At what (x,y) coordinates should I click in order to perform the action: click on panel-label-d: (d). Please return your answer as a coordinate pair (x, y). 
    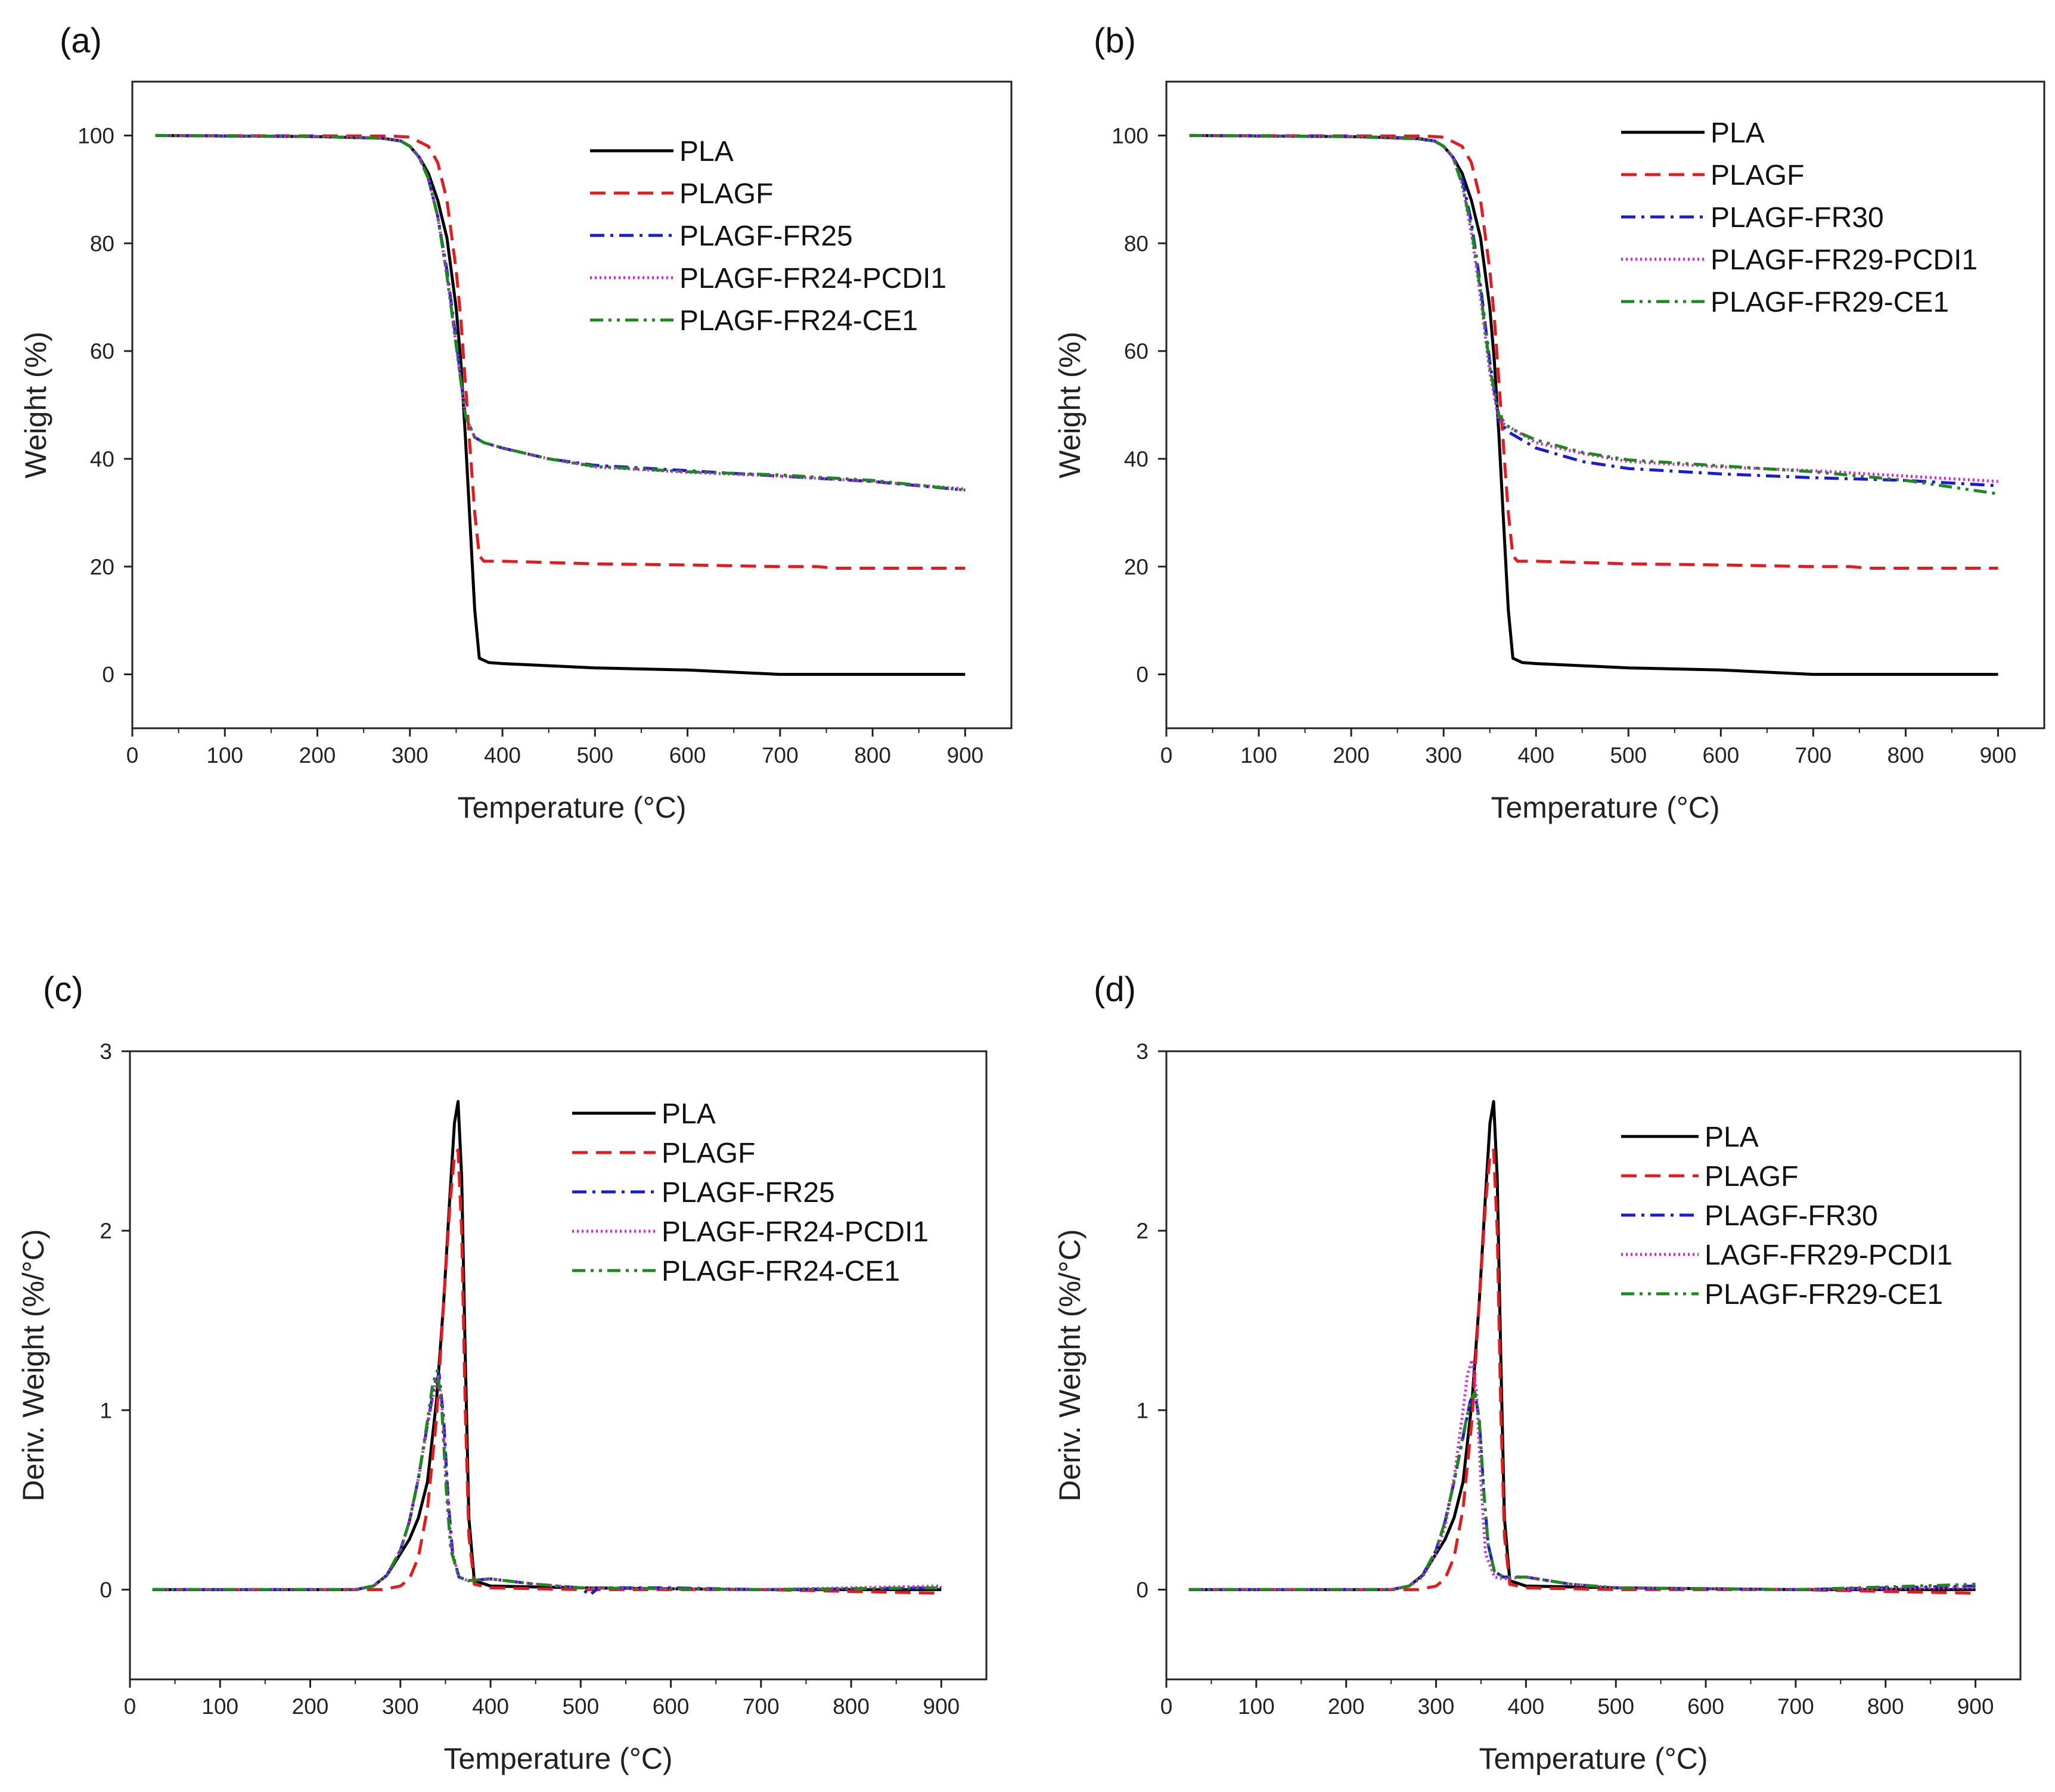
    Looking at the image, I should click on (1115, 989).